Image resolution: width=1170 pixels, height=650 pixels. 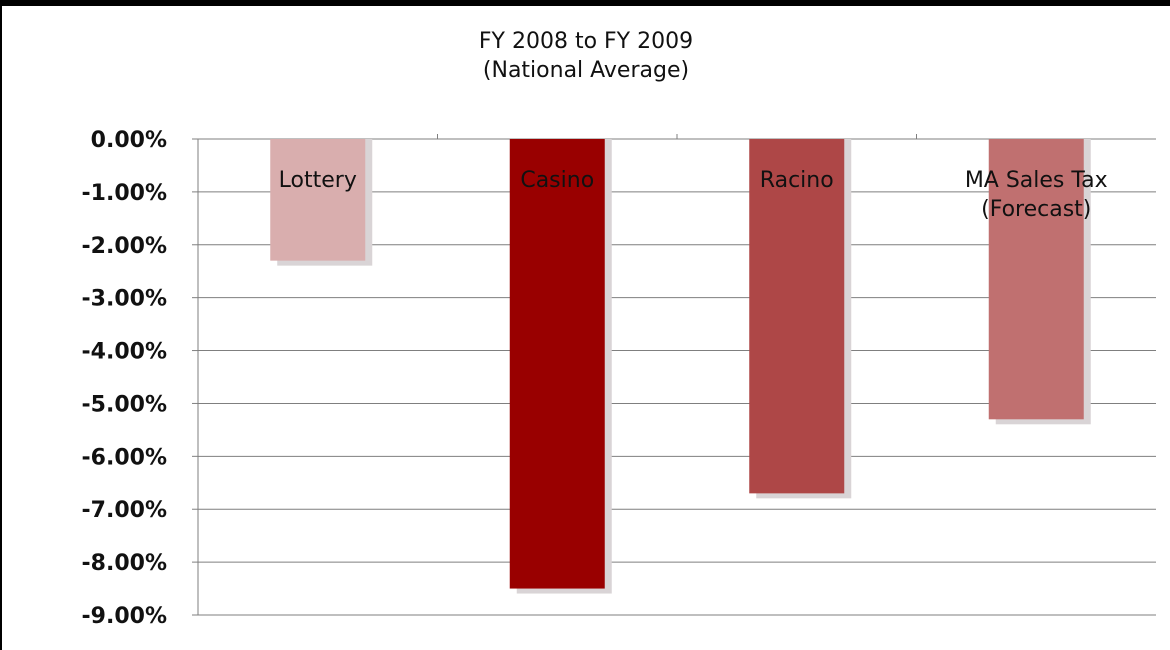 I want to click on y-tick-label: -4.00%, so click(x=124, y=352).